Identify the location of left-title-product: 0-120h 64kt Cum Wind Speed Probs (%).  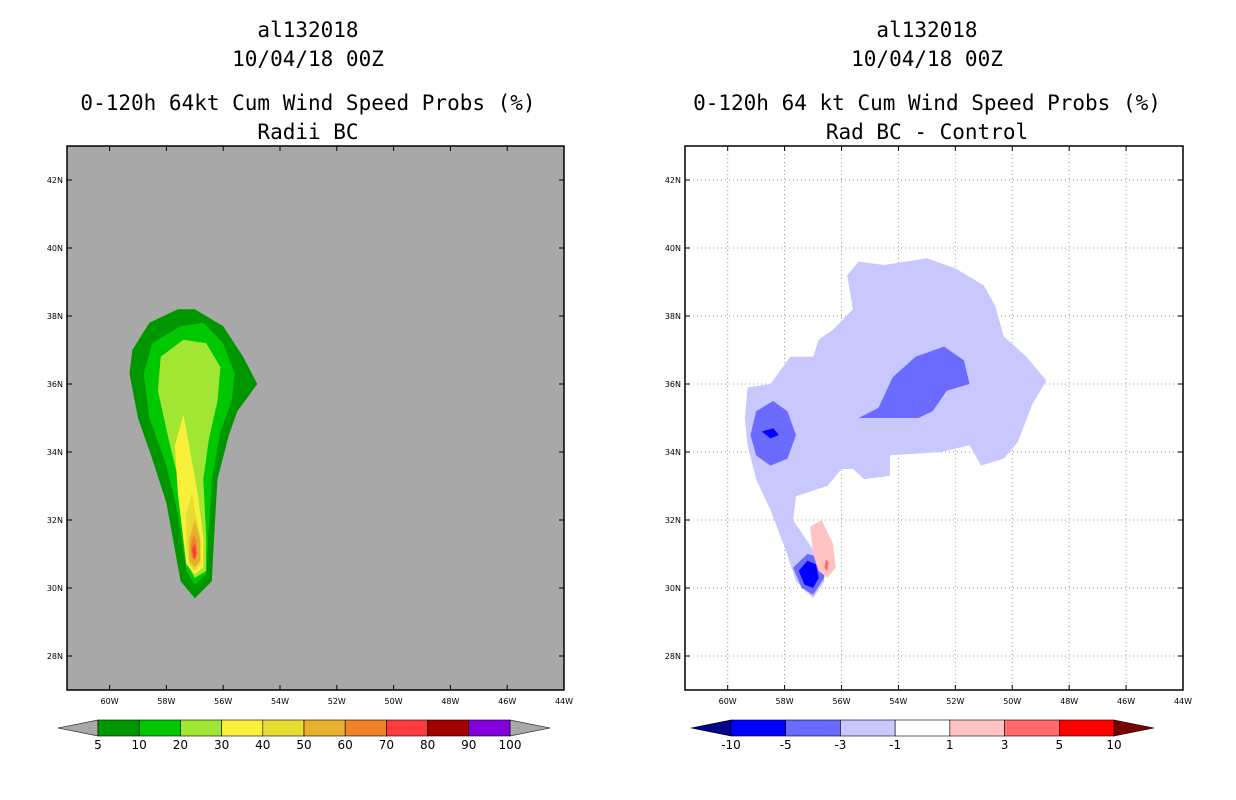
(308, 103).